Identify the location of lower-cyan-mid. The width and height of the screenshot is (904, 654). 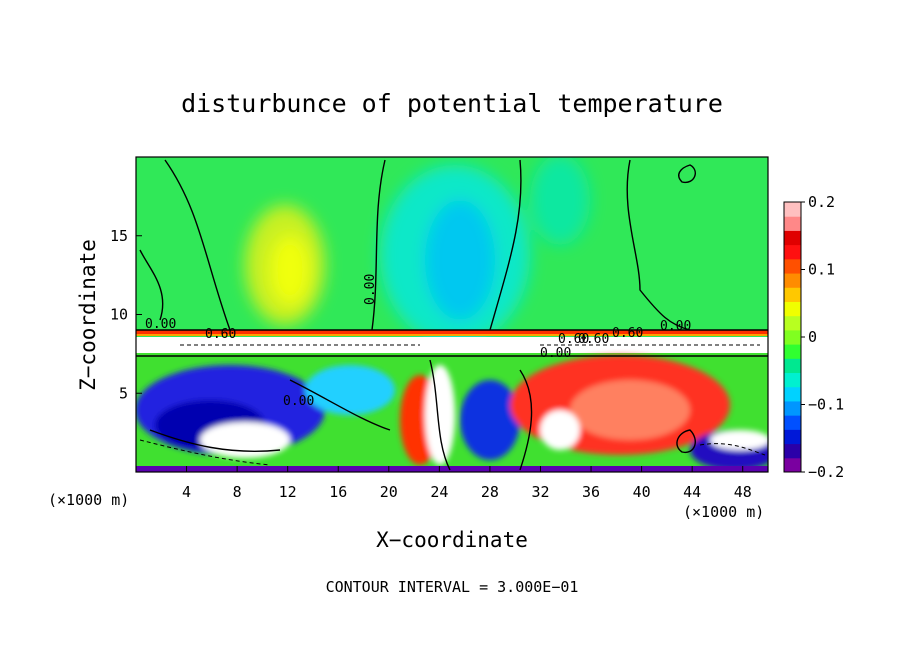
(350, 390).